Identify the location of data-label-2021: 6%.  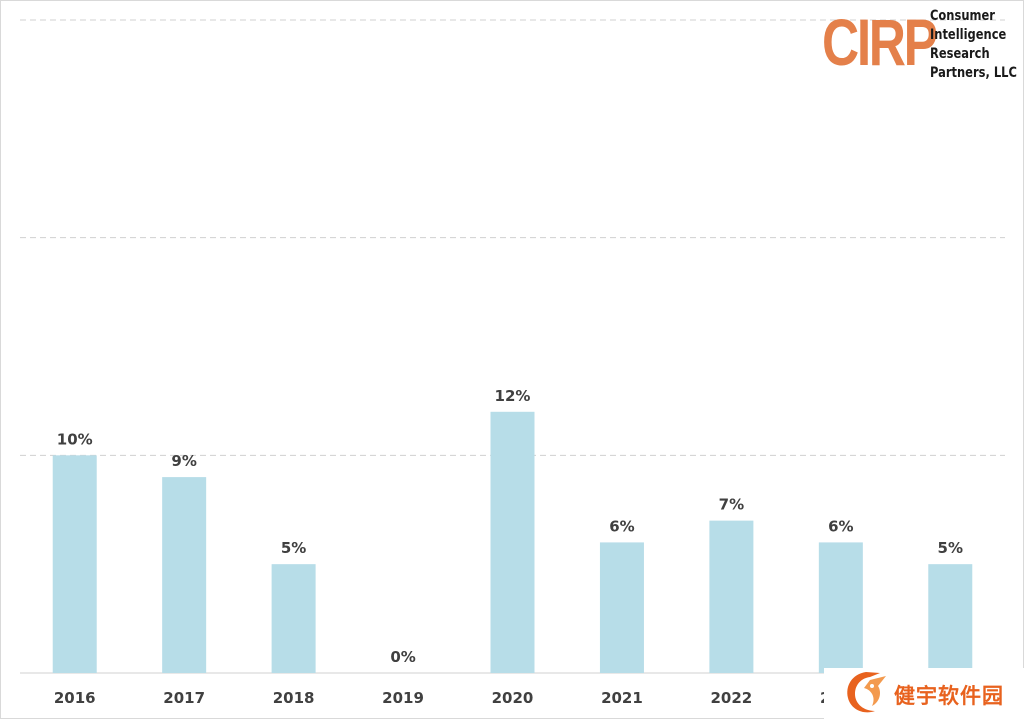
(621, 526).